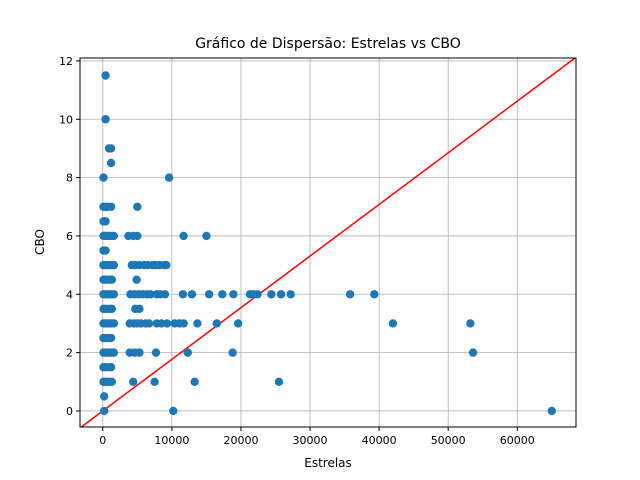 The height and width of the screenshot is (480, 640). I want to click on y-tick-label: 10, so click(66, 119).